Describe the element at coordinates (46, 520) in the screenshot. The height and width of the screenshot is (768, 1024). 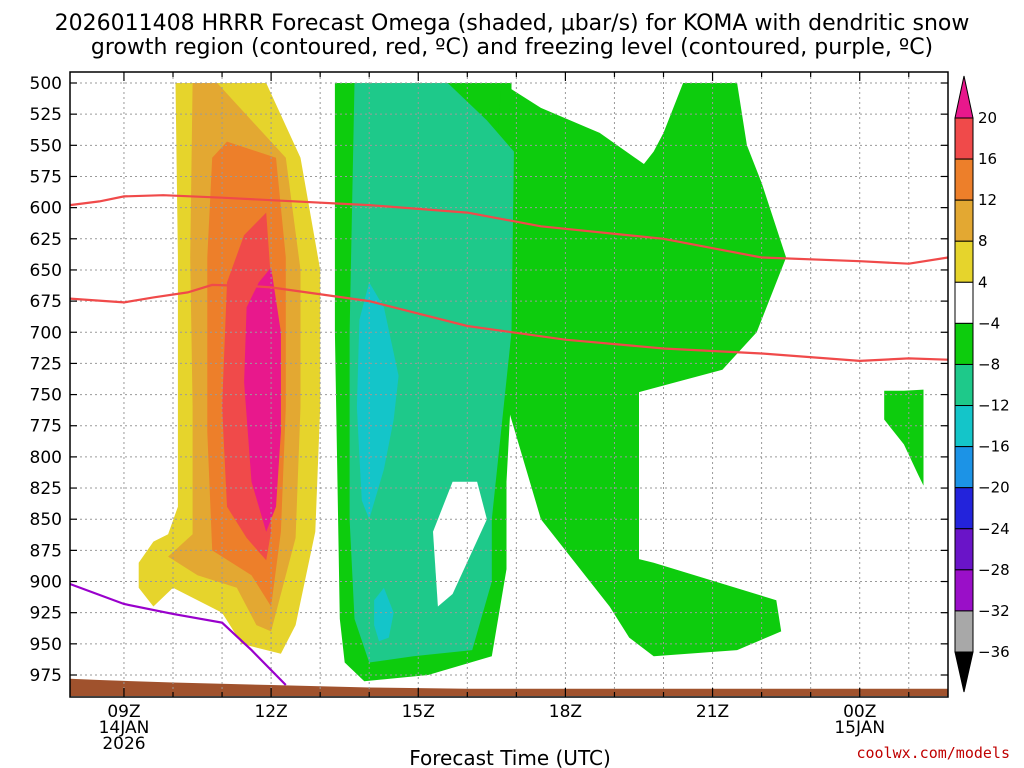
I see `y-tick-label: 850` at that location.